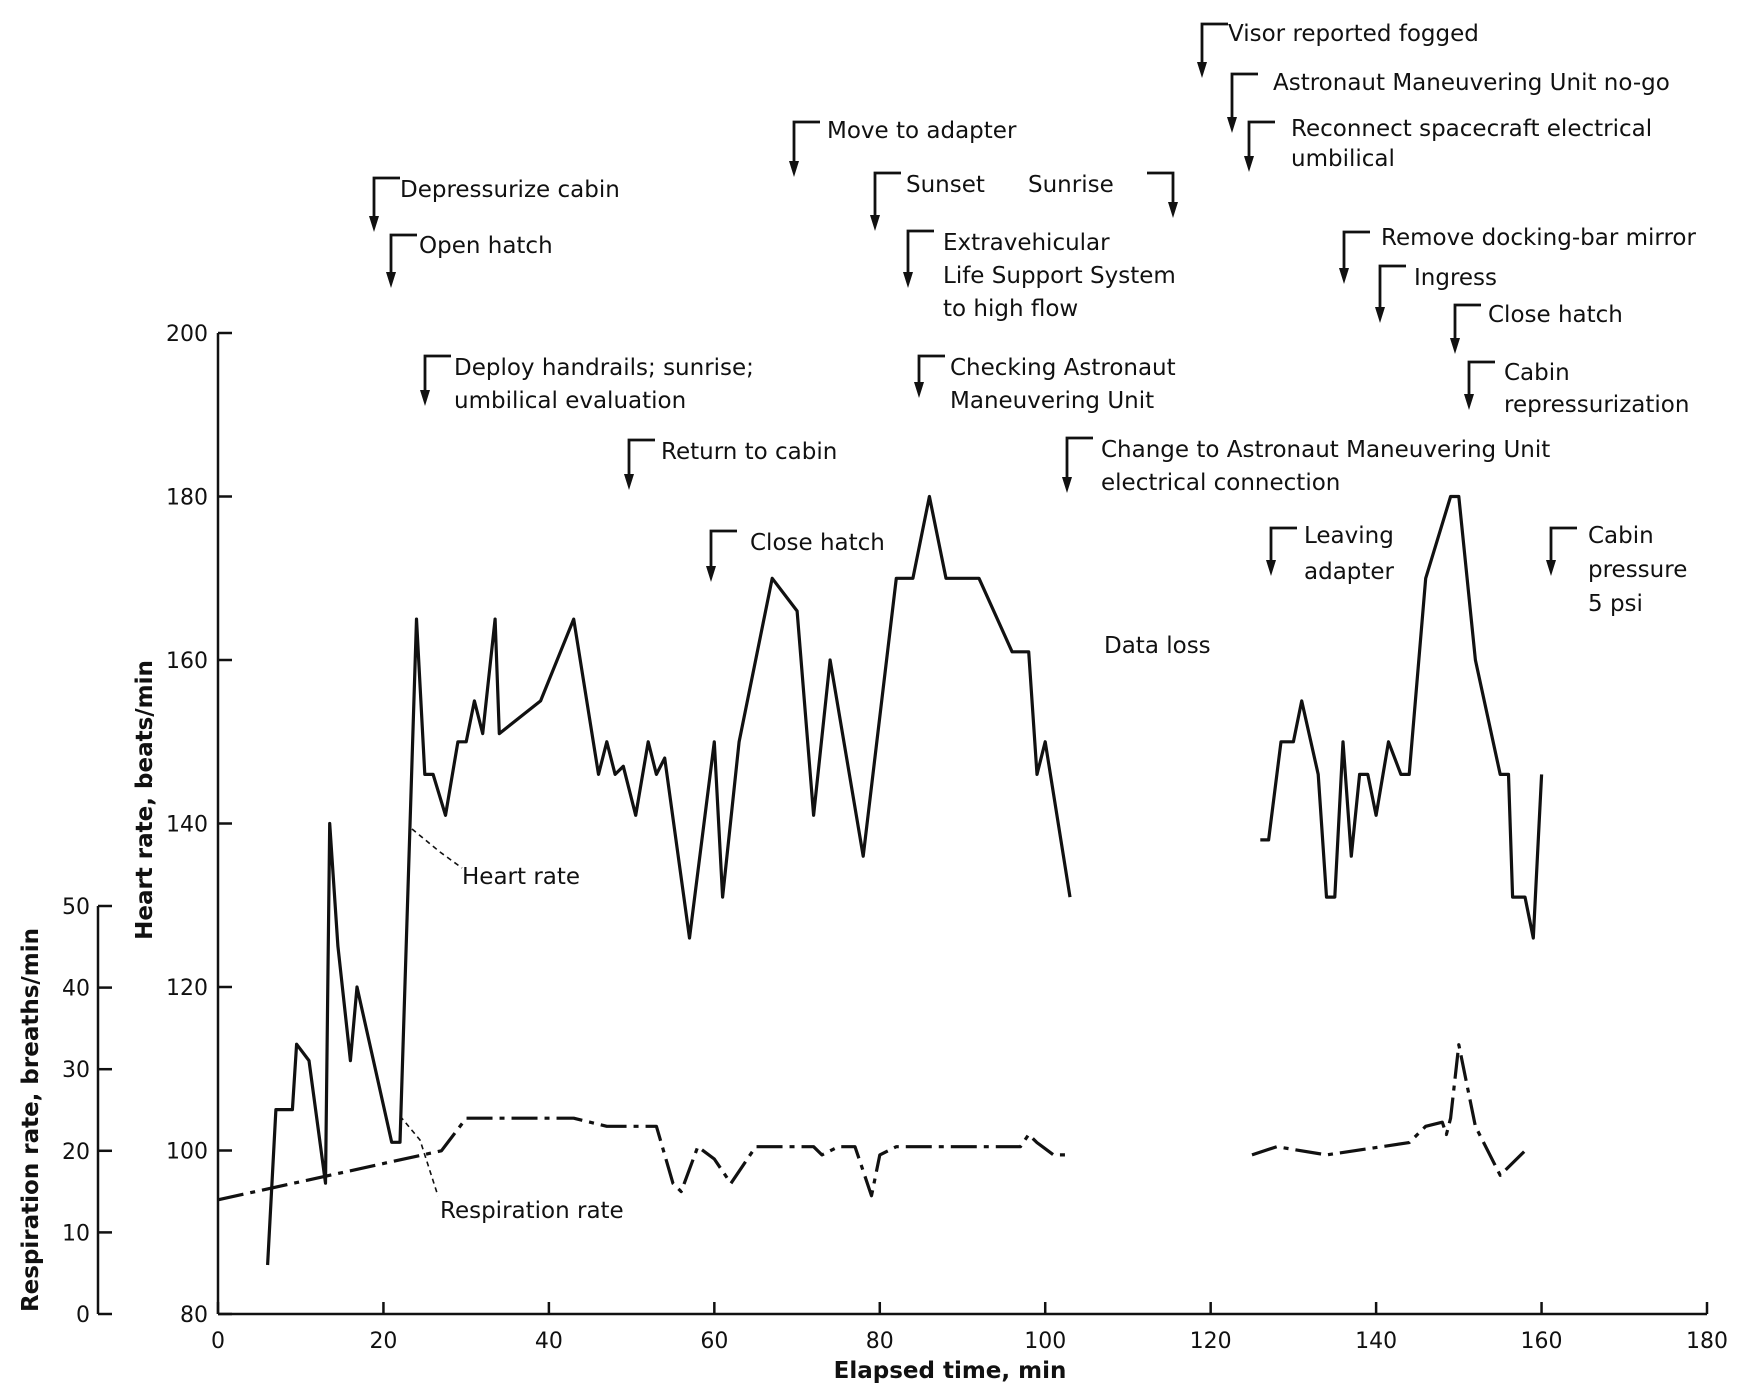  Describe the element at coordinates (1026, 243) in the screenshot. I see `annotation-label: Extravehicular` at that location.